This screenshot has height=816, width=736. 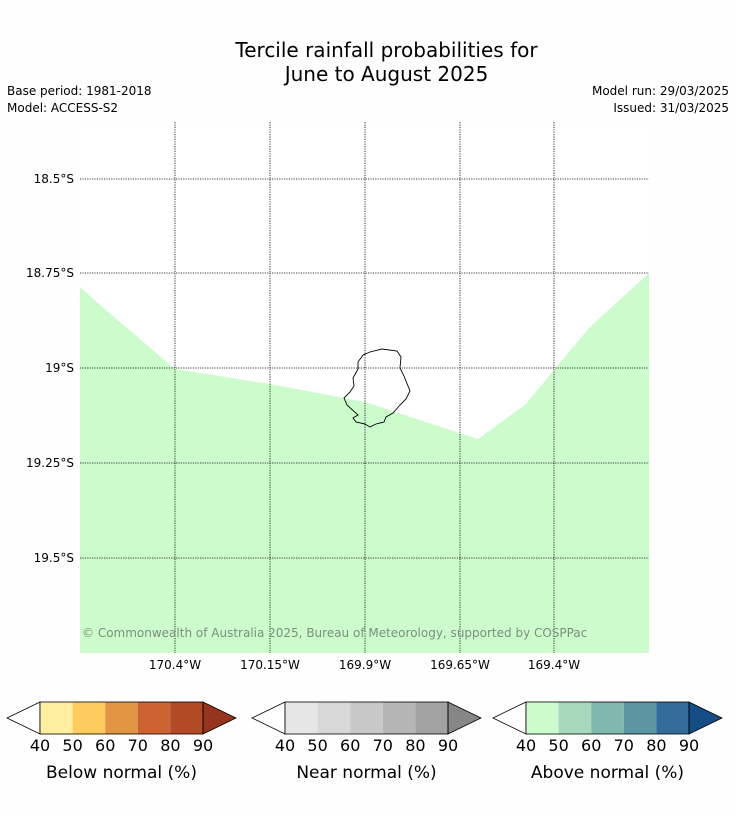 I want to click on metadata-right: Model run: 29/03/2025 Issued: 31/03/2025, so click(x=660, y=100).